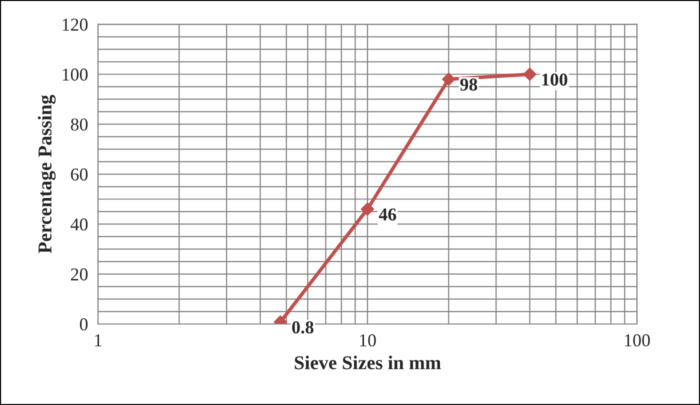 Image resolution: width=700 pixels, height=405 pixels. What do you see at coordinates (368, 340) in the screenshot?
I see `x-tick-label: 10` at bounding box center [368, 340].